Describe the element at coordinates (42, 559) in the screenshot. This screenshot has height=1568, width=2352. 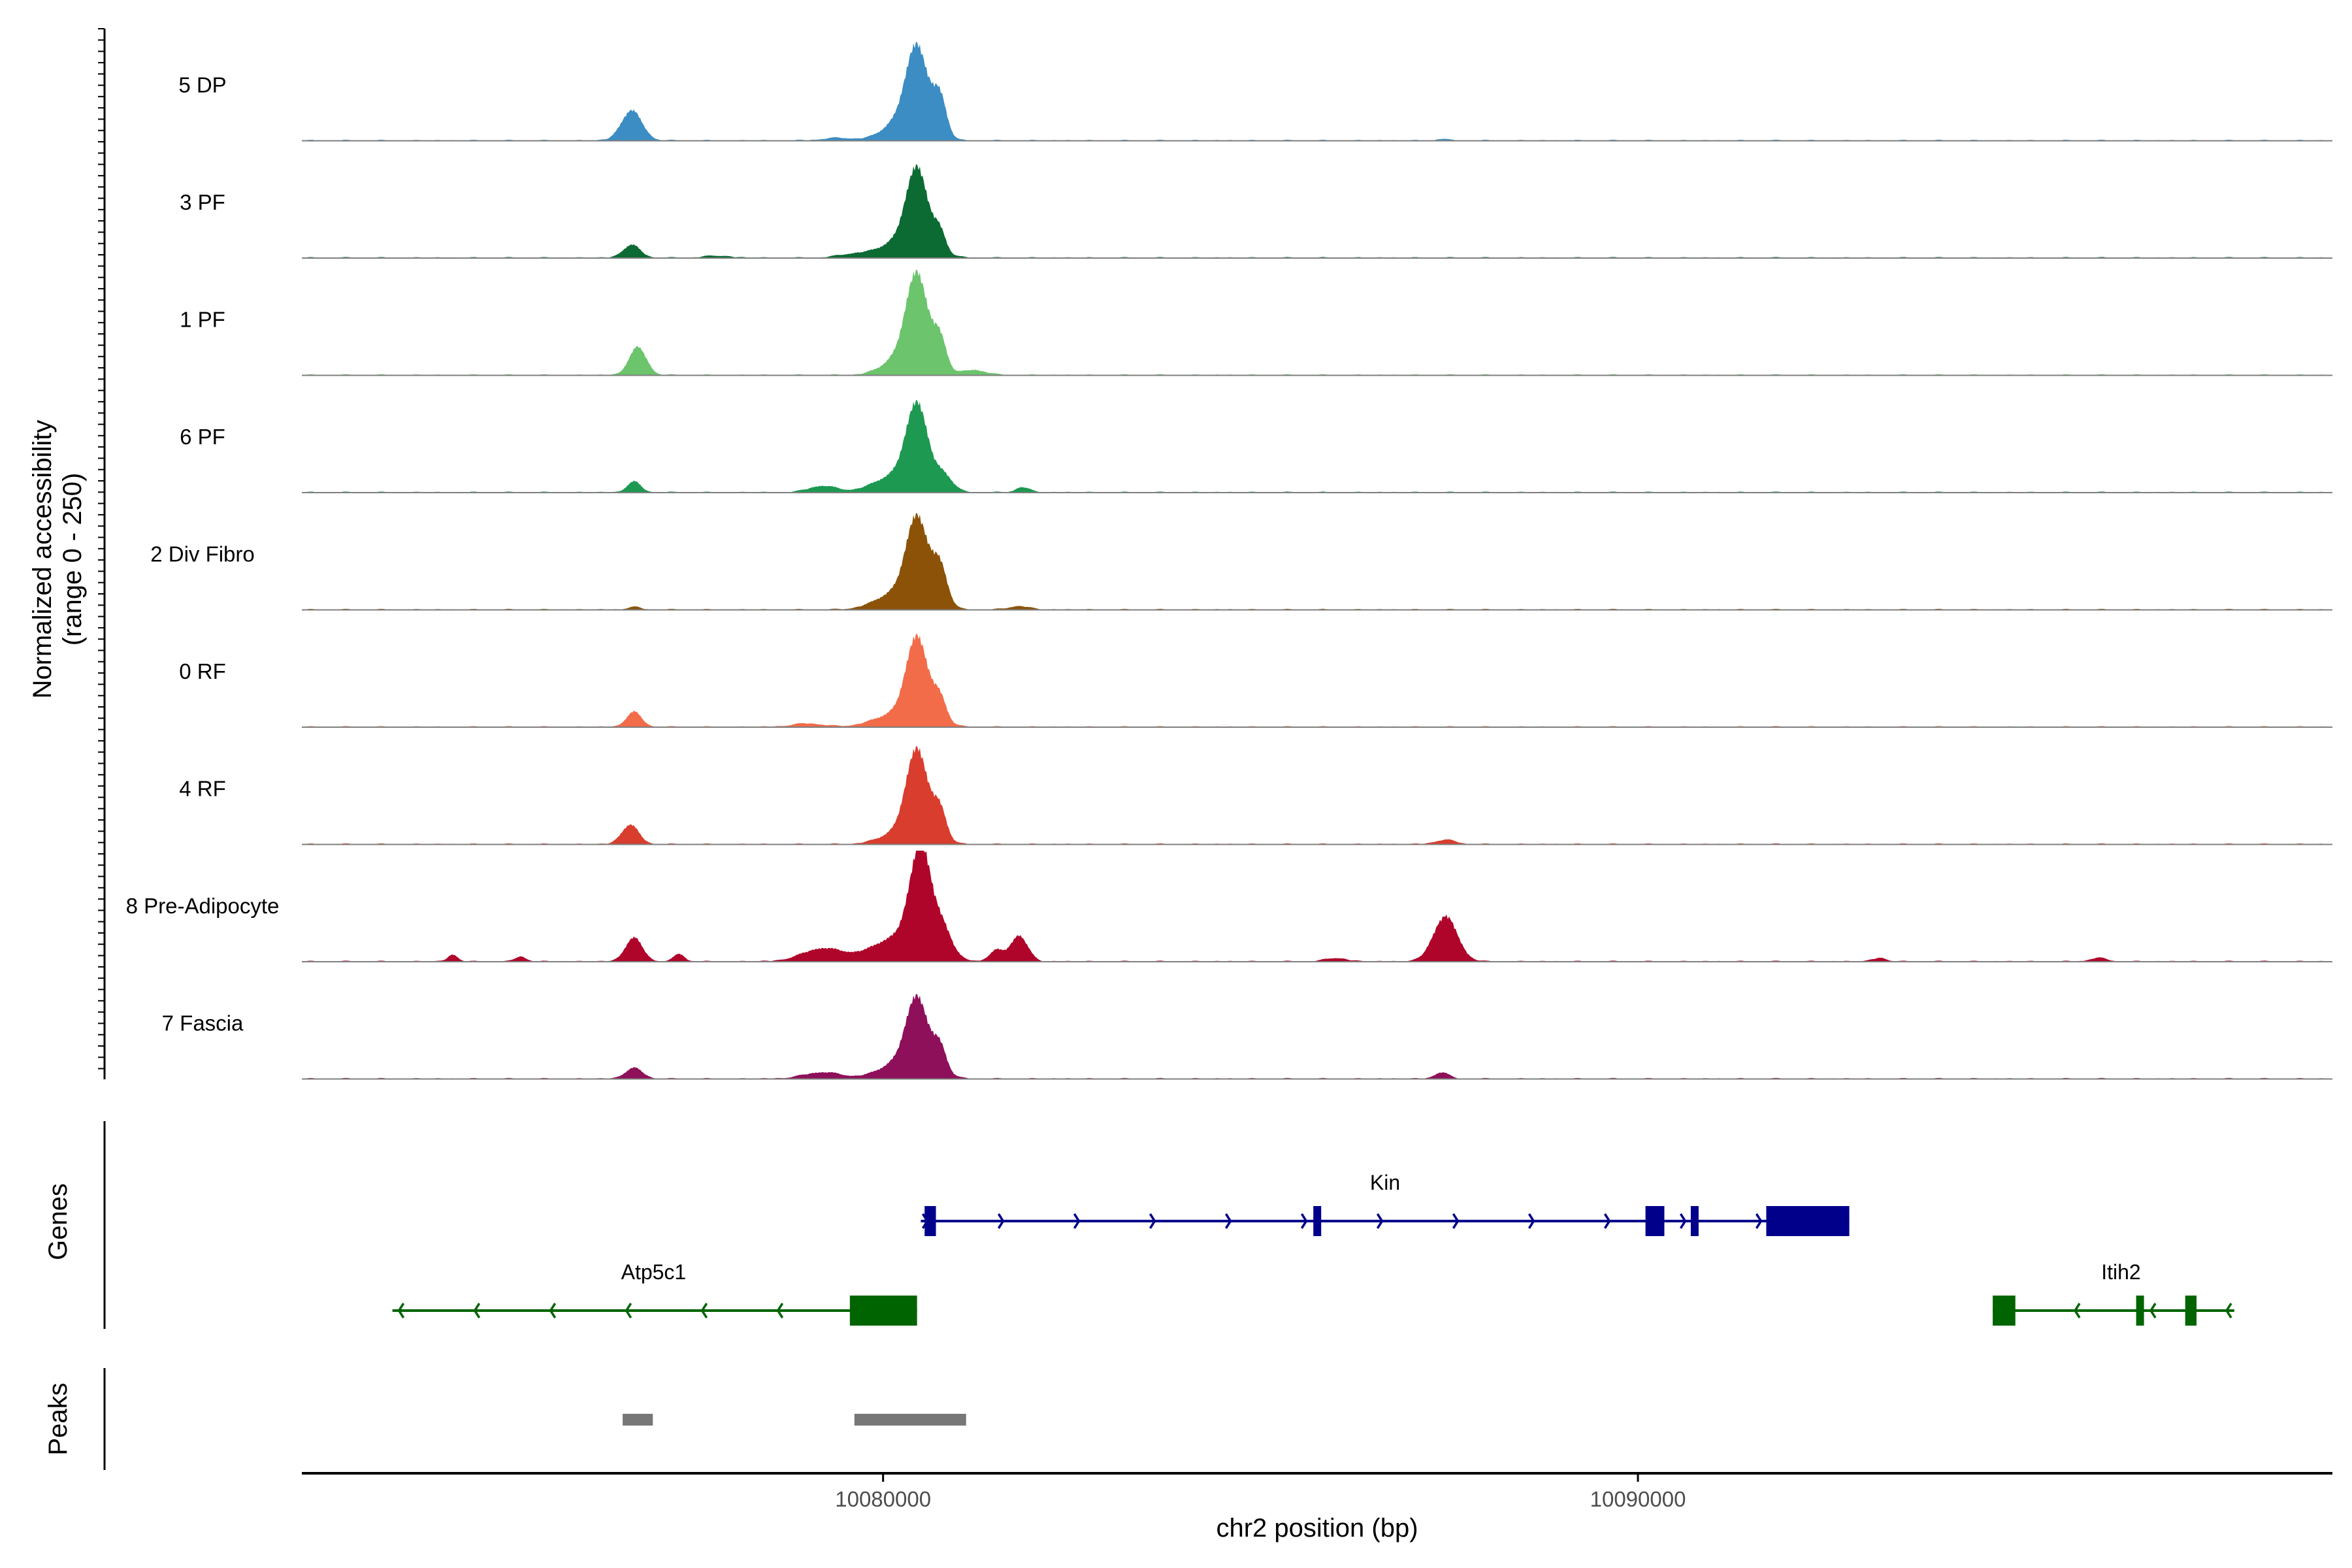
I see `y-axis-label-line1: Normalized accessibility` at that location.